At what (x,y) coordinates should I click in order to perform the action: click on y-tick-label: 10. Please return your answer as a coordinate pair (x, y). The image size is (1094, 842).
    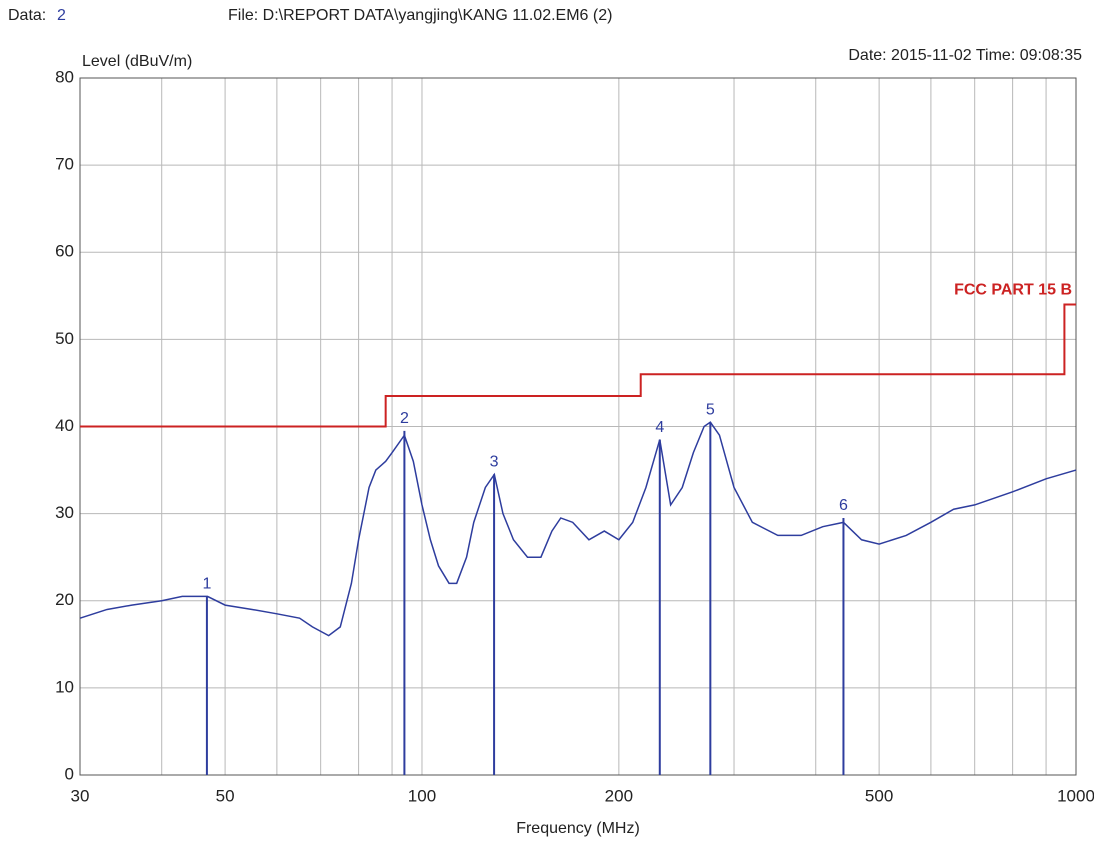
    Looking at the image, I should click on (64, 686).